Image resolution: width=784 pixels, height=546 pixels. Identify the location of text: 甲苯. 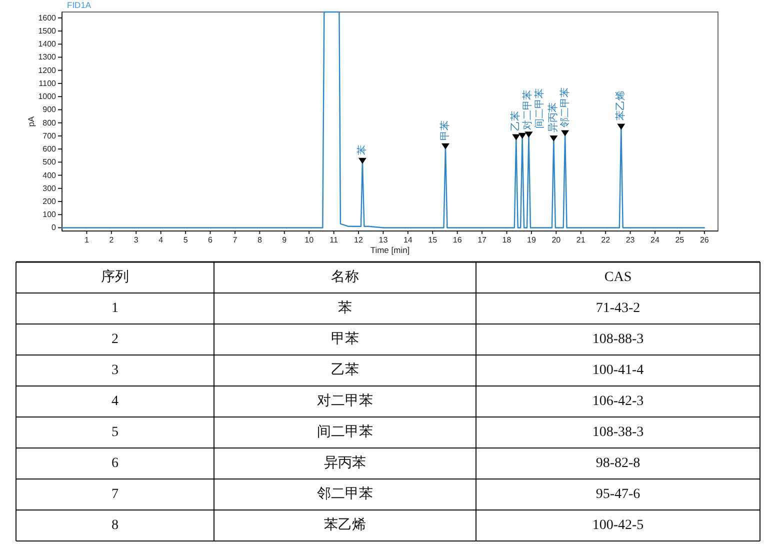
(345, 339).